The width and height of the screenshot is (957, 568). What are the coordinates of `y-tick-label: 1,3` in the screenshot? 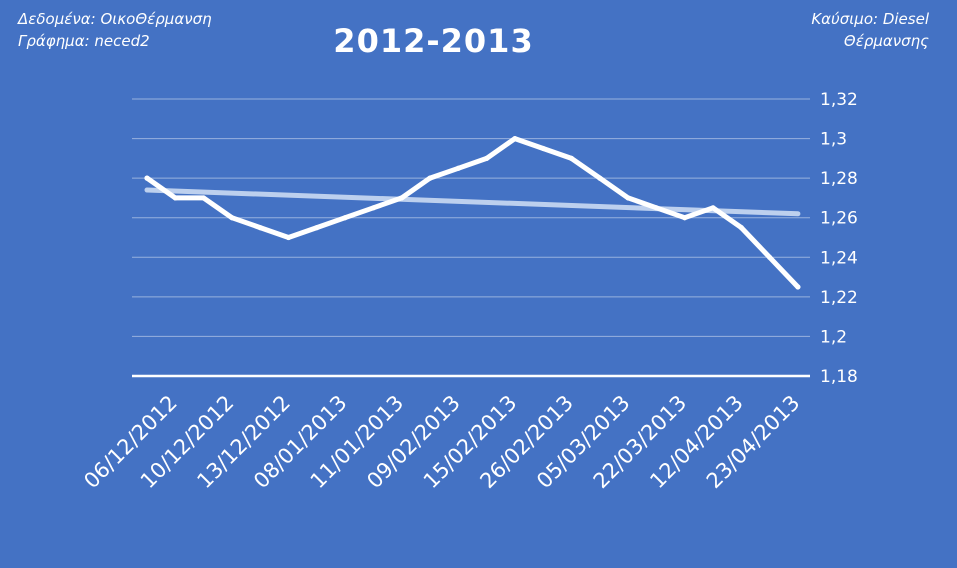 It's located at (833, 140).